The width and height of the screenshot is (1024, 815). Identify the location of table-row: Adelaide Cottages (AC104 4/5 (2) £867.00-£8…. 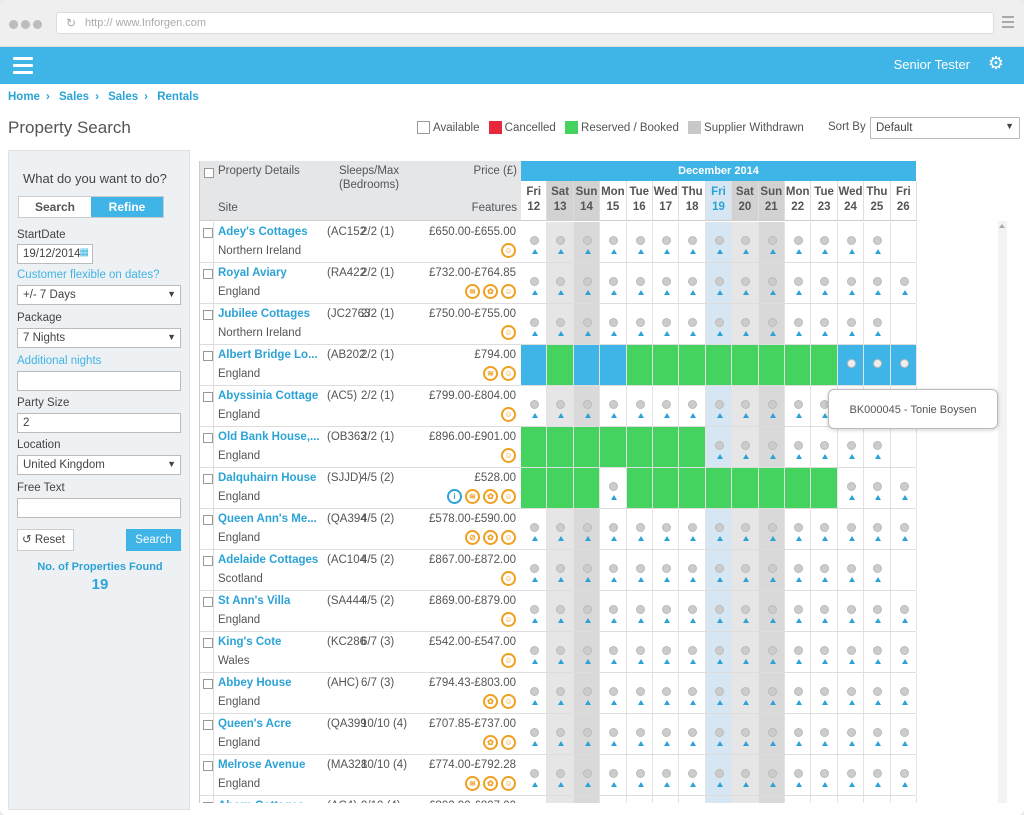
(558, 570).